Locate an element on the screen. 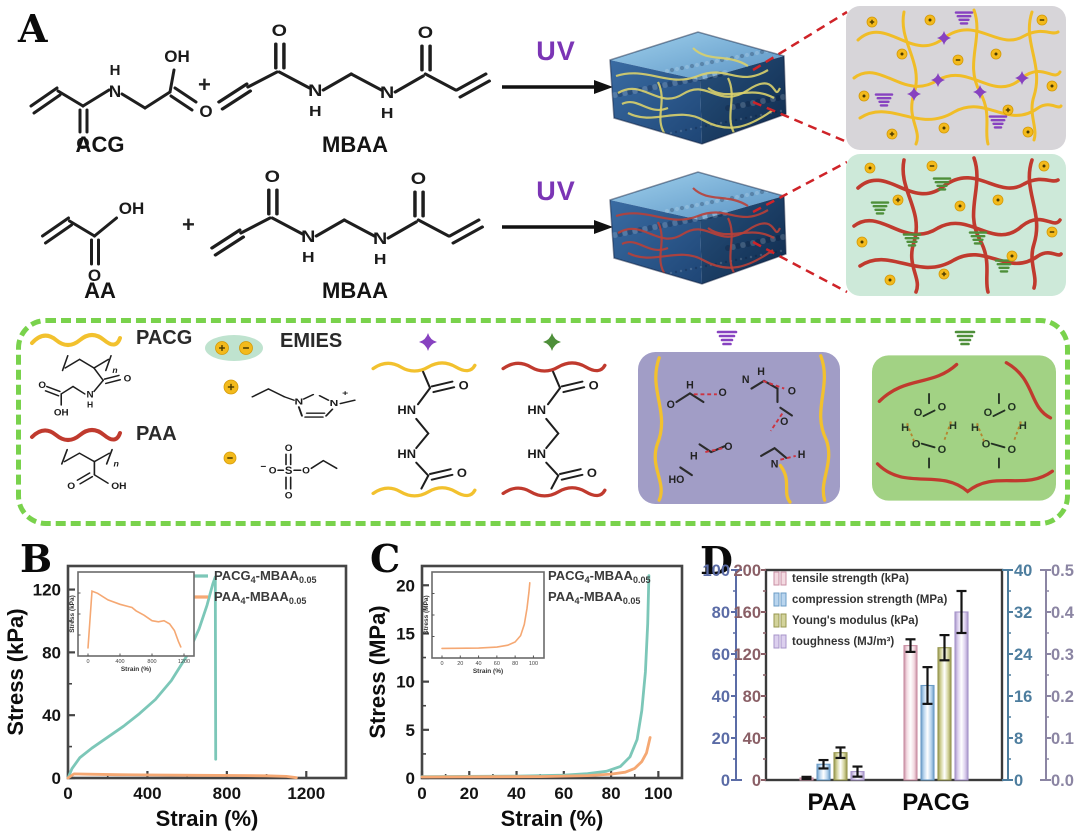 Image resolution: width=1080 pixels, height=834 pixels. panel-c-letter: C is located at coordinates (385, 558).